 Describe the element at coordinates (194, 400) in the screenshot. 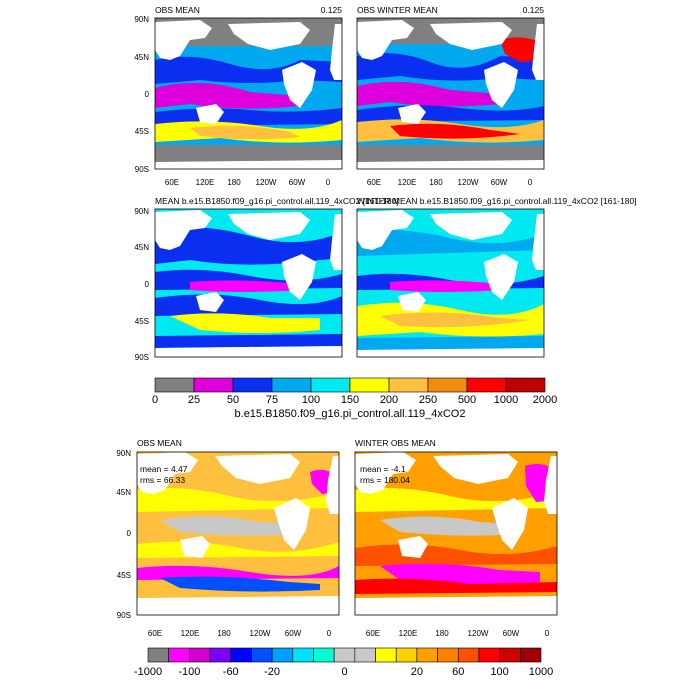

I see `colorbar-tick-label: 25` at that location.